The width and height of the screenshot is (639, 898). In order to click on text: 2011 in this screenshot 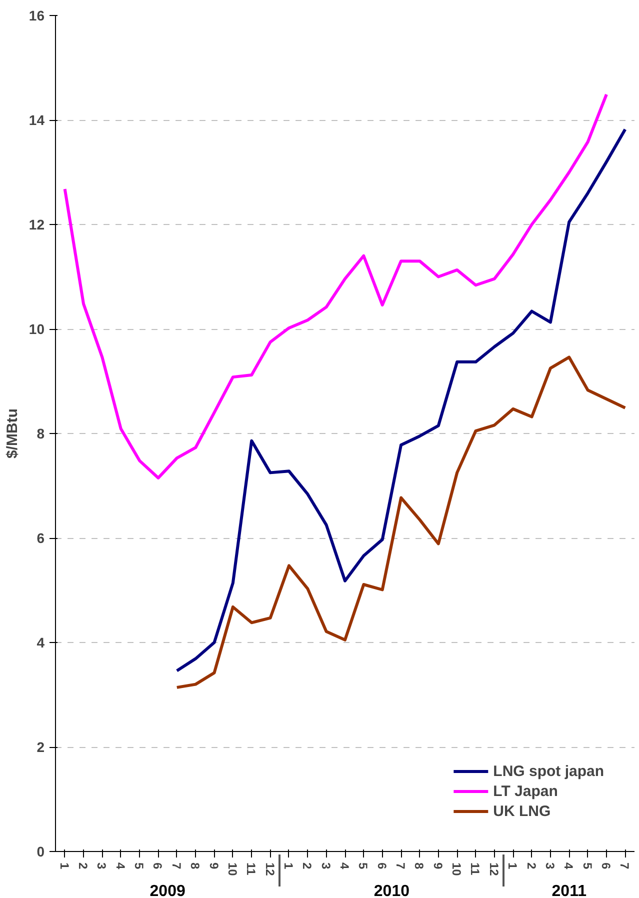, I will do `click(569, 890)`.